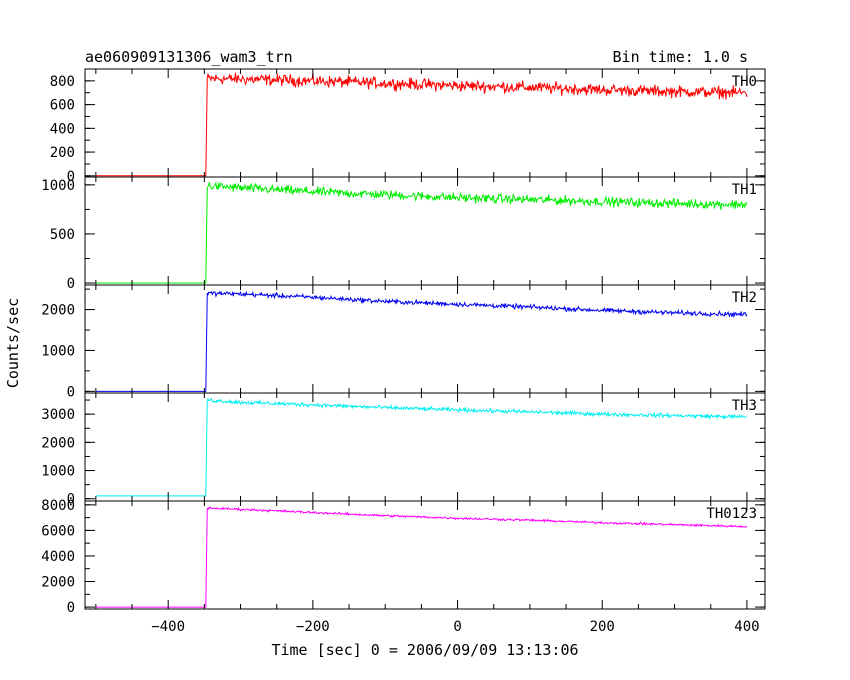 This screenshot has width=850, height=680. Describe the element at coordinates (744, 298) in the screenshot. I see `series-label-th2: TH2` at that location.